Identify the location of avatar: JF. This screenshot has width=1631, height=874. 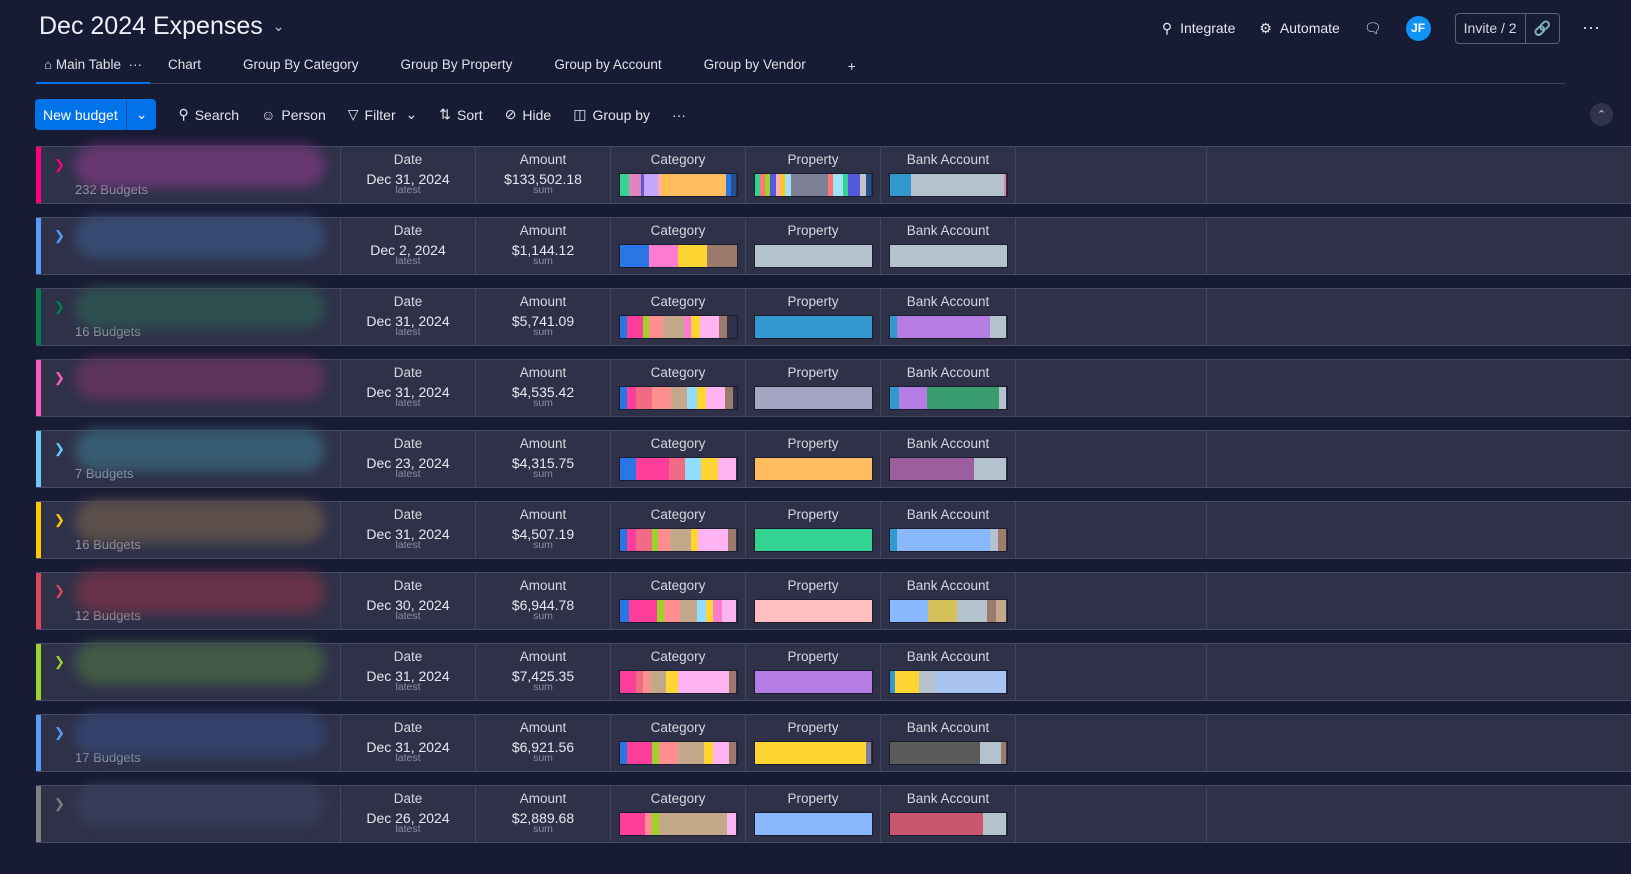
(1418, 28).